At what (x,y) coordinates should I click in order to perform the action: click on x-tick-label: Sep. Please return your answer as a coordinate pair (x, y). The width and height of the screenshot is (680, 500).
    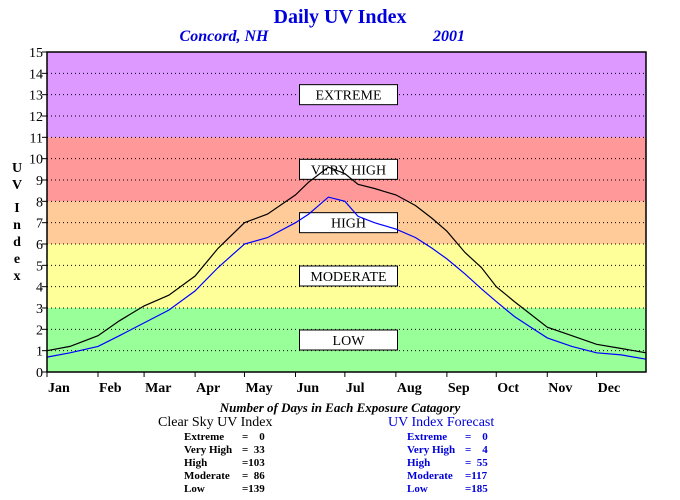
    Looking at the image, I should click on (459, 388).